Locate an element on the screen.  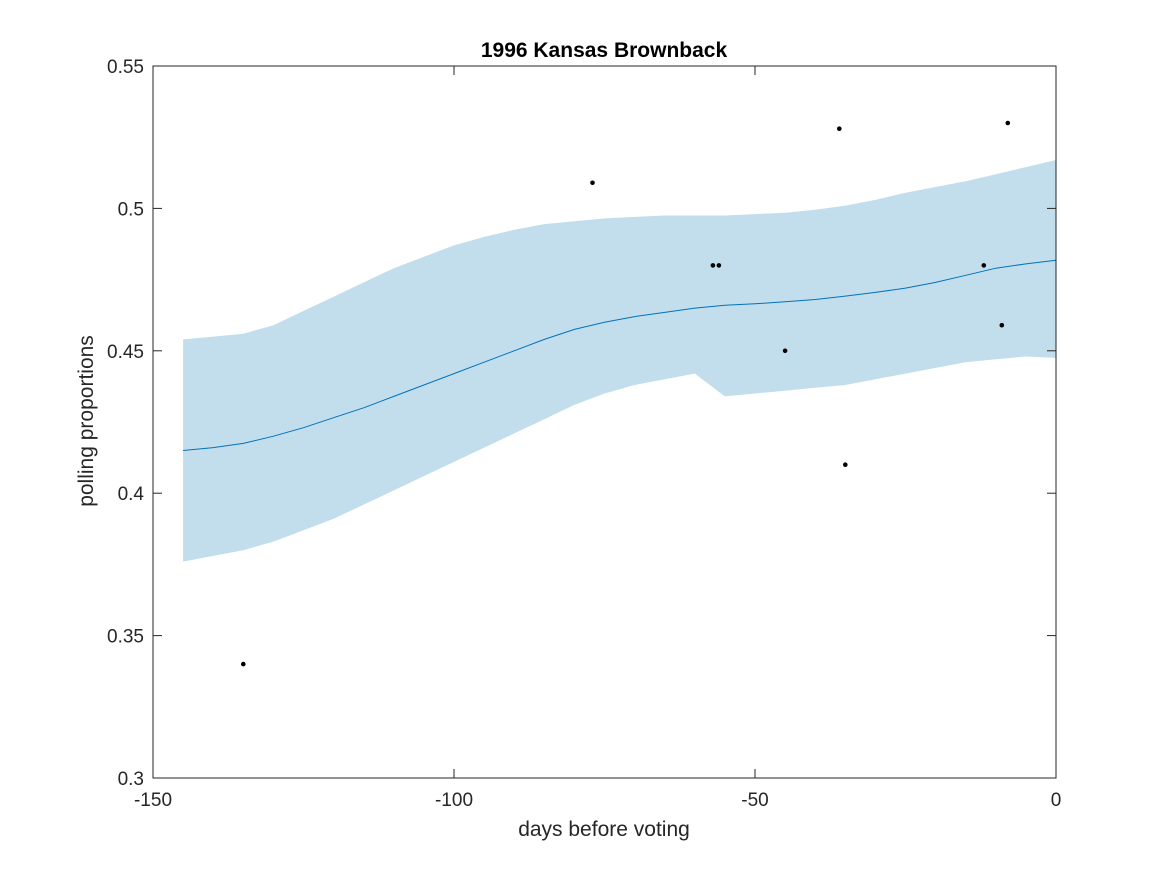
y-tick-label: 0.3 is located at coordinates (131, 779).